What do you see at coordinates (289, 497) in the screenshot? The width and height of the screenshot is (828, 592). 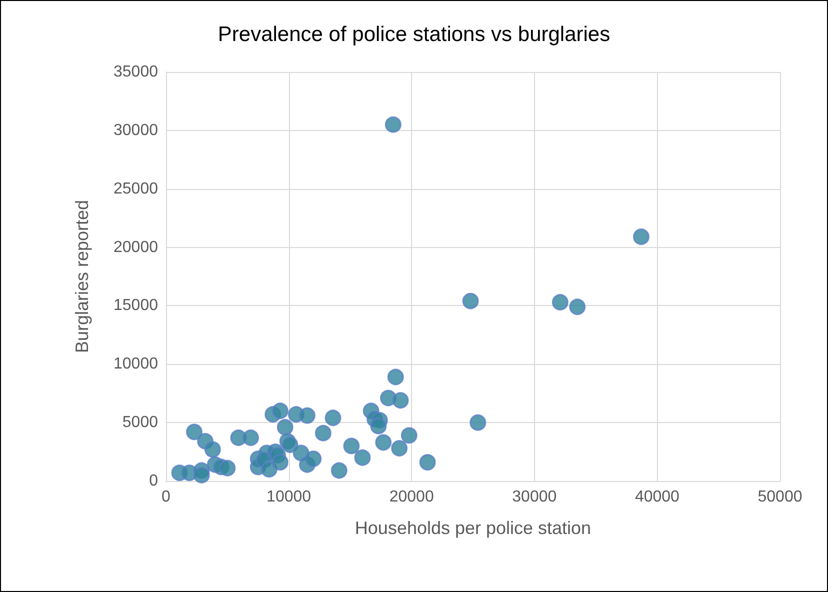 I see `x-tick-label: 10000` at bounding box center [289, 497].